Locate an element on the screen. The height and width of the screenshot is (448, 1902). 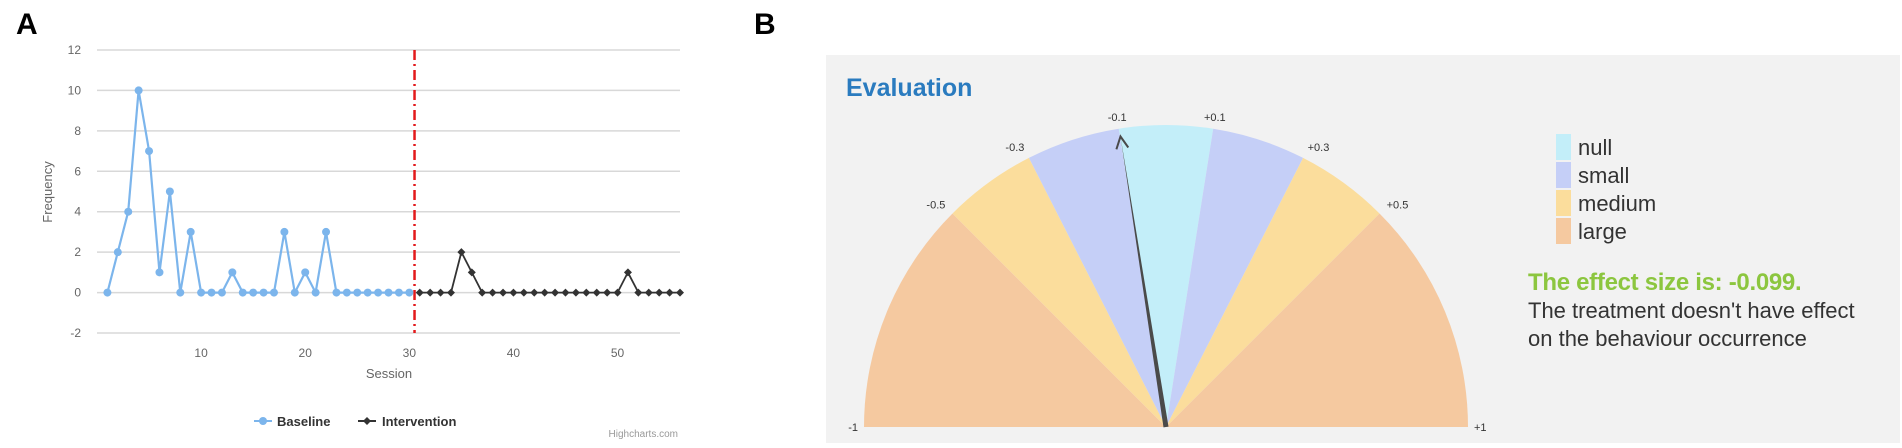
gauge-tick-label: -0.1 is located at coordinates (1117, 118).